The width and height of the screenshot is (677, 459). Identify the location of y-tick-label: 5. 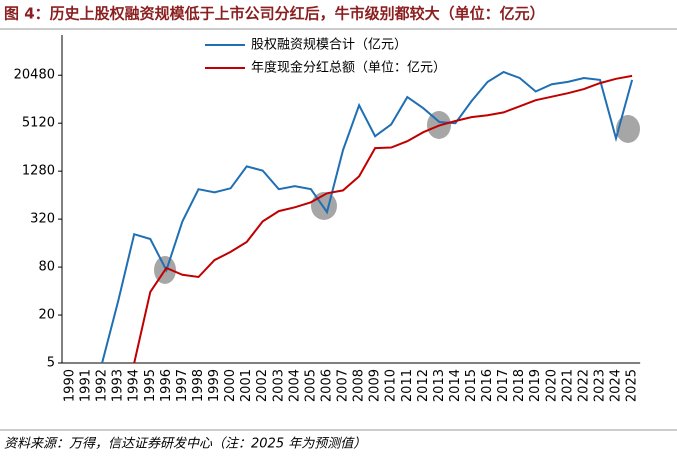
(51, 363).